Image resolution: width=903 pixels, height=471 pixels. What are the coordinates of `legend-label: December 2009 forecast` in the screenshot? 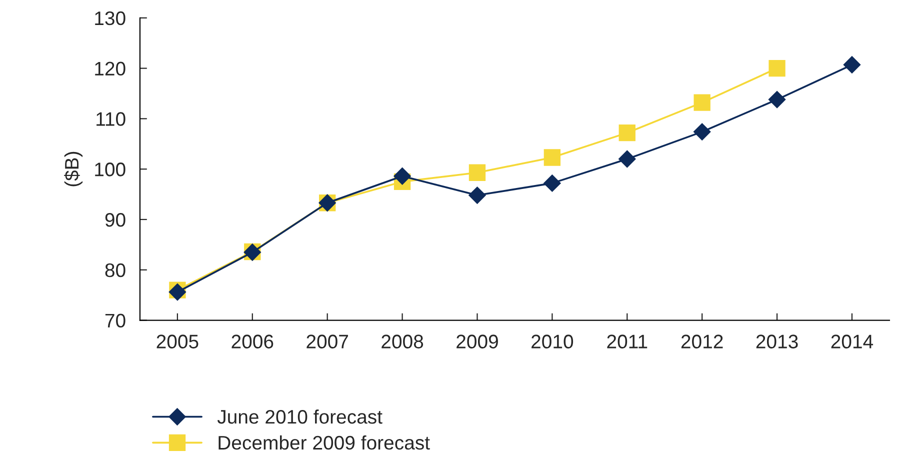 It's located at (324, 442).